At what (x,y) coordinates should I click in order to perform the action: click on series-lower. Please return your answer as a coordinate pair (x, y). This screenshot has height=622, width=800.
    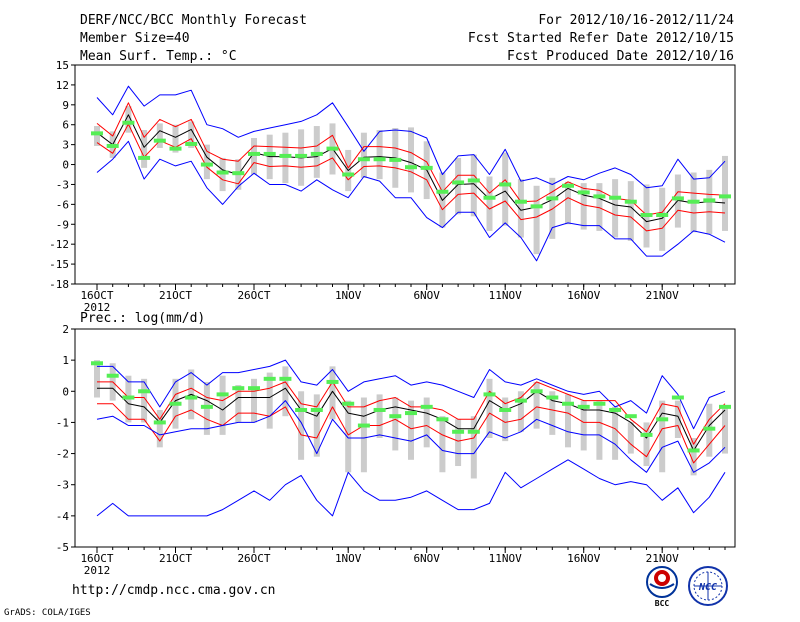
    Looking at the image, I should click on (411, 177).